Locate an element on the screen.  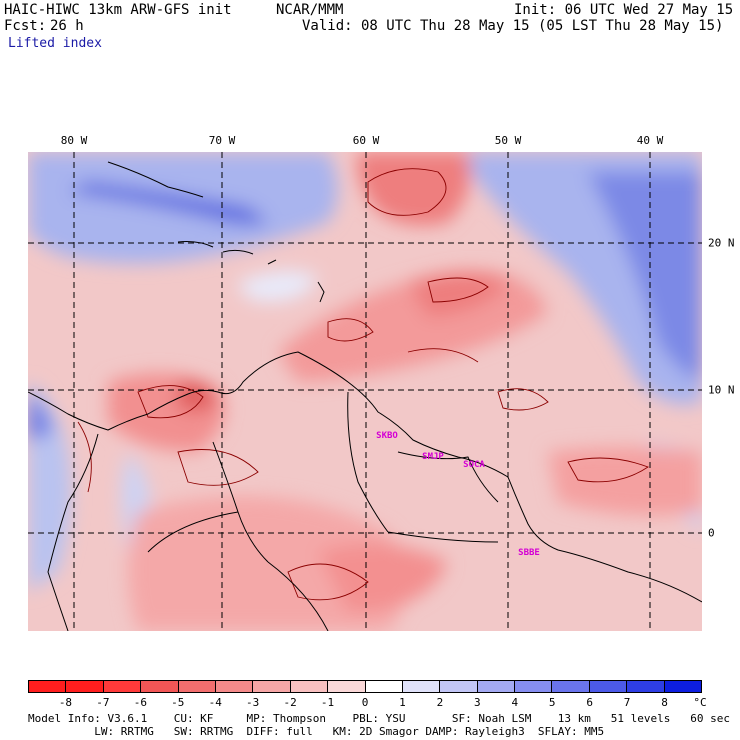
lon-label-50w: 50 W is located at coordinates (508, 140).